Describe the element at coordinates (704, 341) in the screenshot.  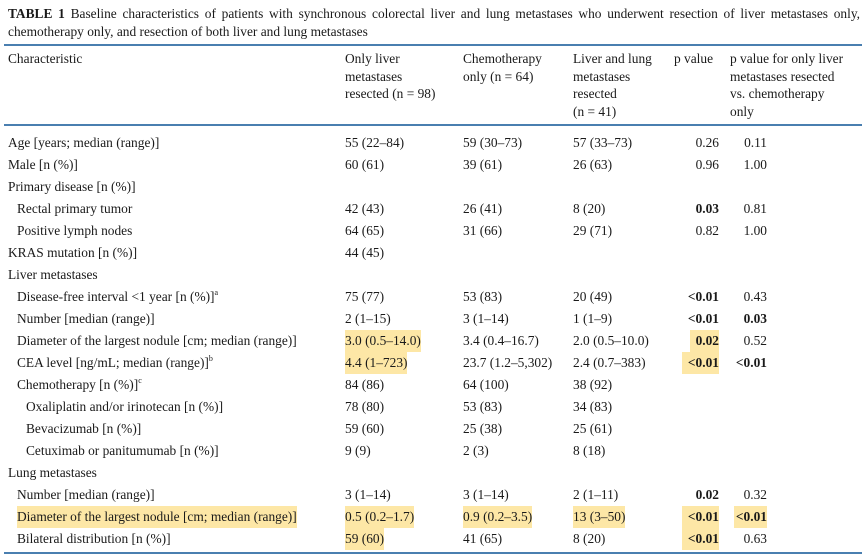
I see `p-value-cell: 0.02` at that location.